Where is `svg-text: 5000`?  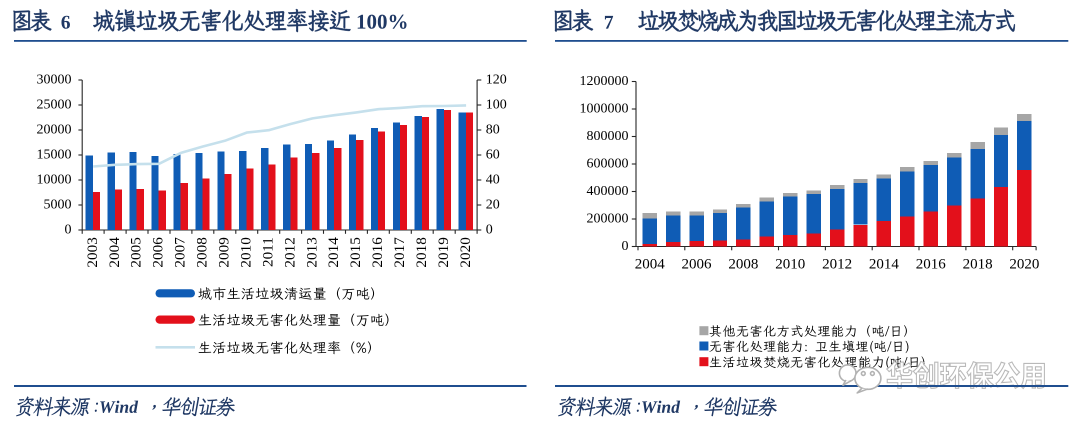 svg-text: 5000 is located at coordinates (58, 205).